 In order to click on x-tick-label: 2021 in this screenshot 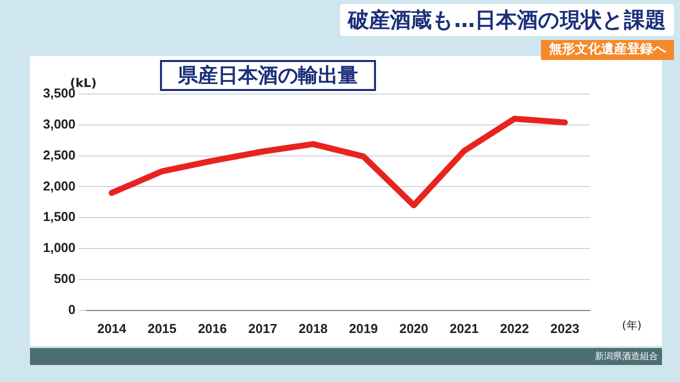, I will do `click(464, 328)`.